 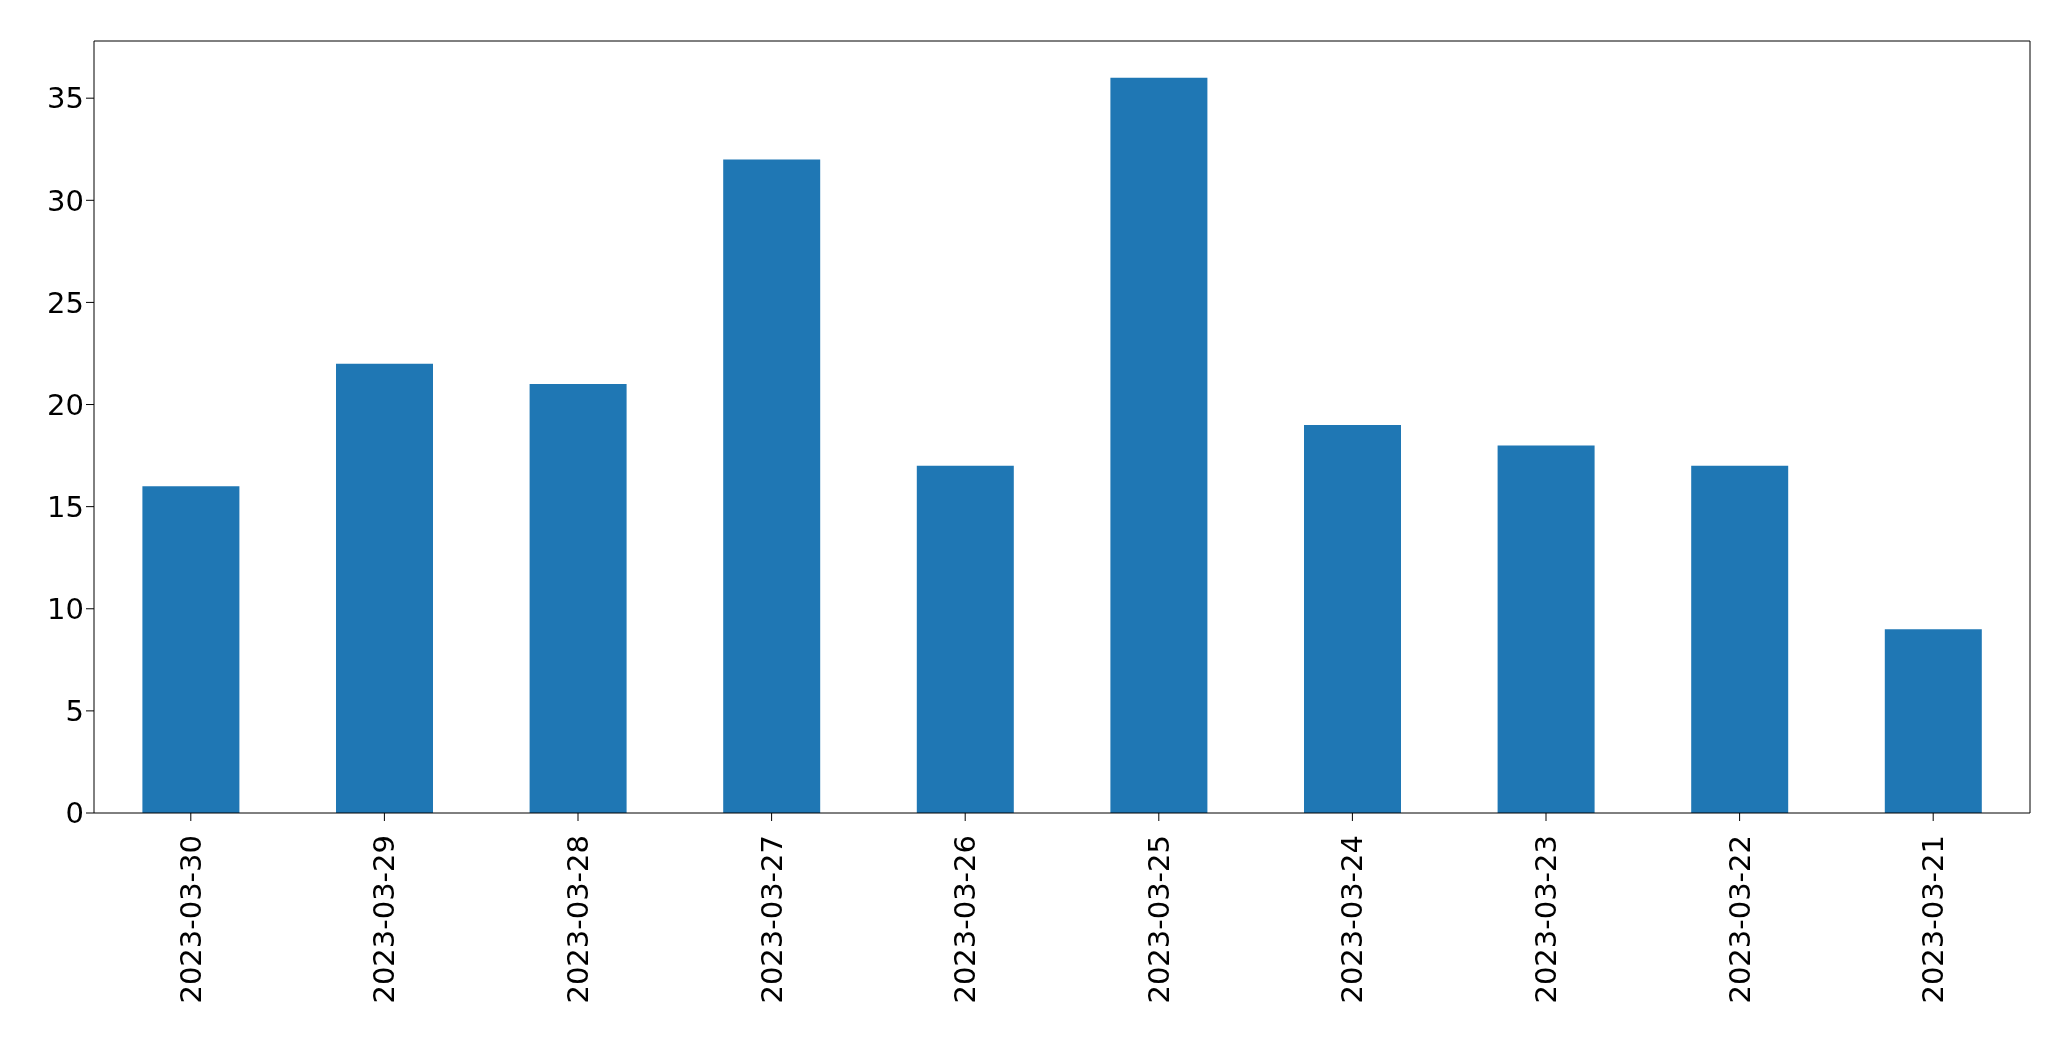 What do you see at coordinates (65, 302) in the screenshot?
I see `y-tick-label: 25` at bounding box center [65, 302].